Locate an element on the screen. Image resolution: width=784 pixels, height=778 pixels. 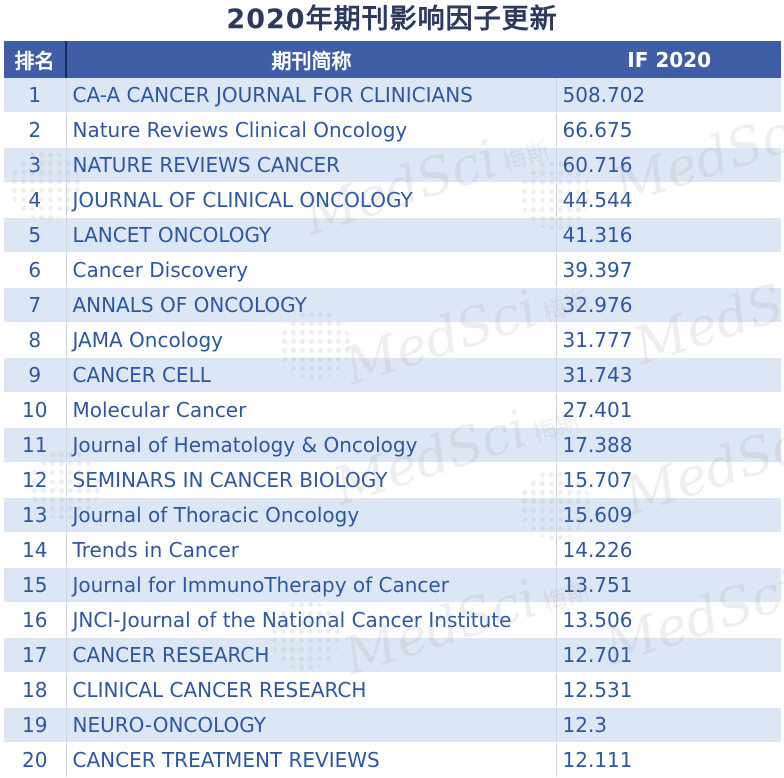
journal-name-cell: Journal for ImmunoTherapy of Cancer is located at coordinates (310, 585).